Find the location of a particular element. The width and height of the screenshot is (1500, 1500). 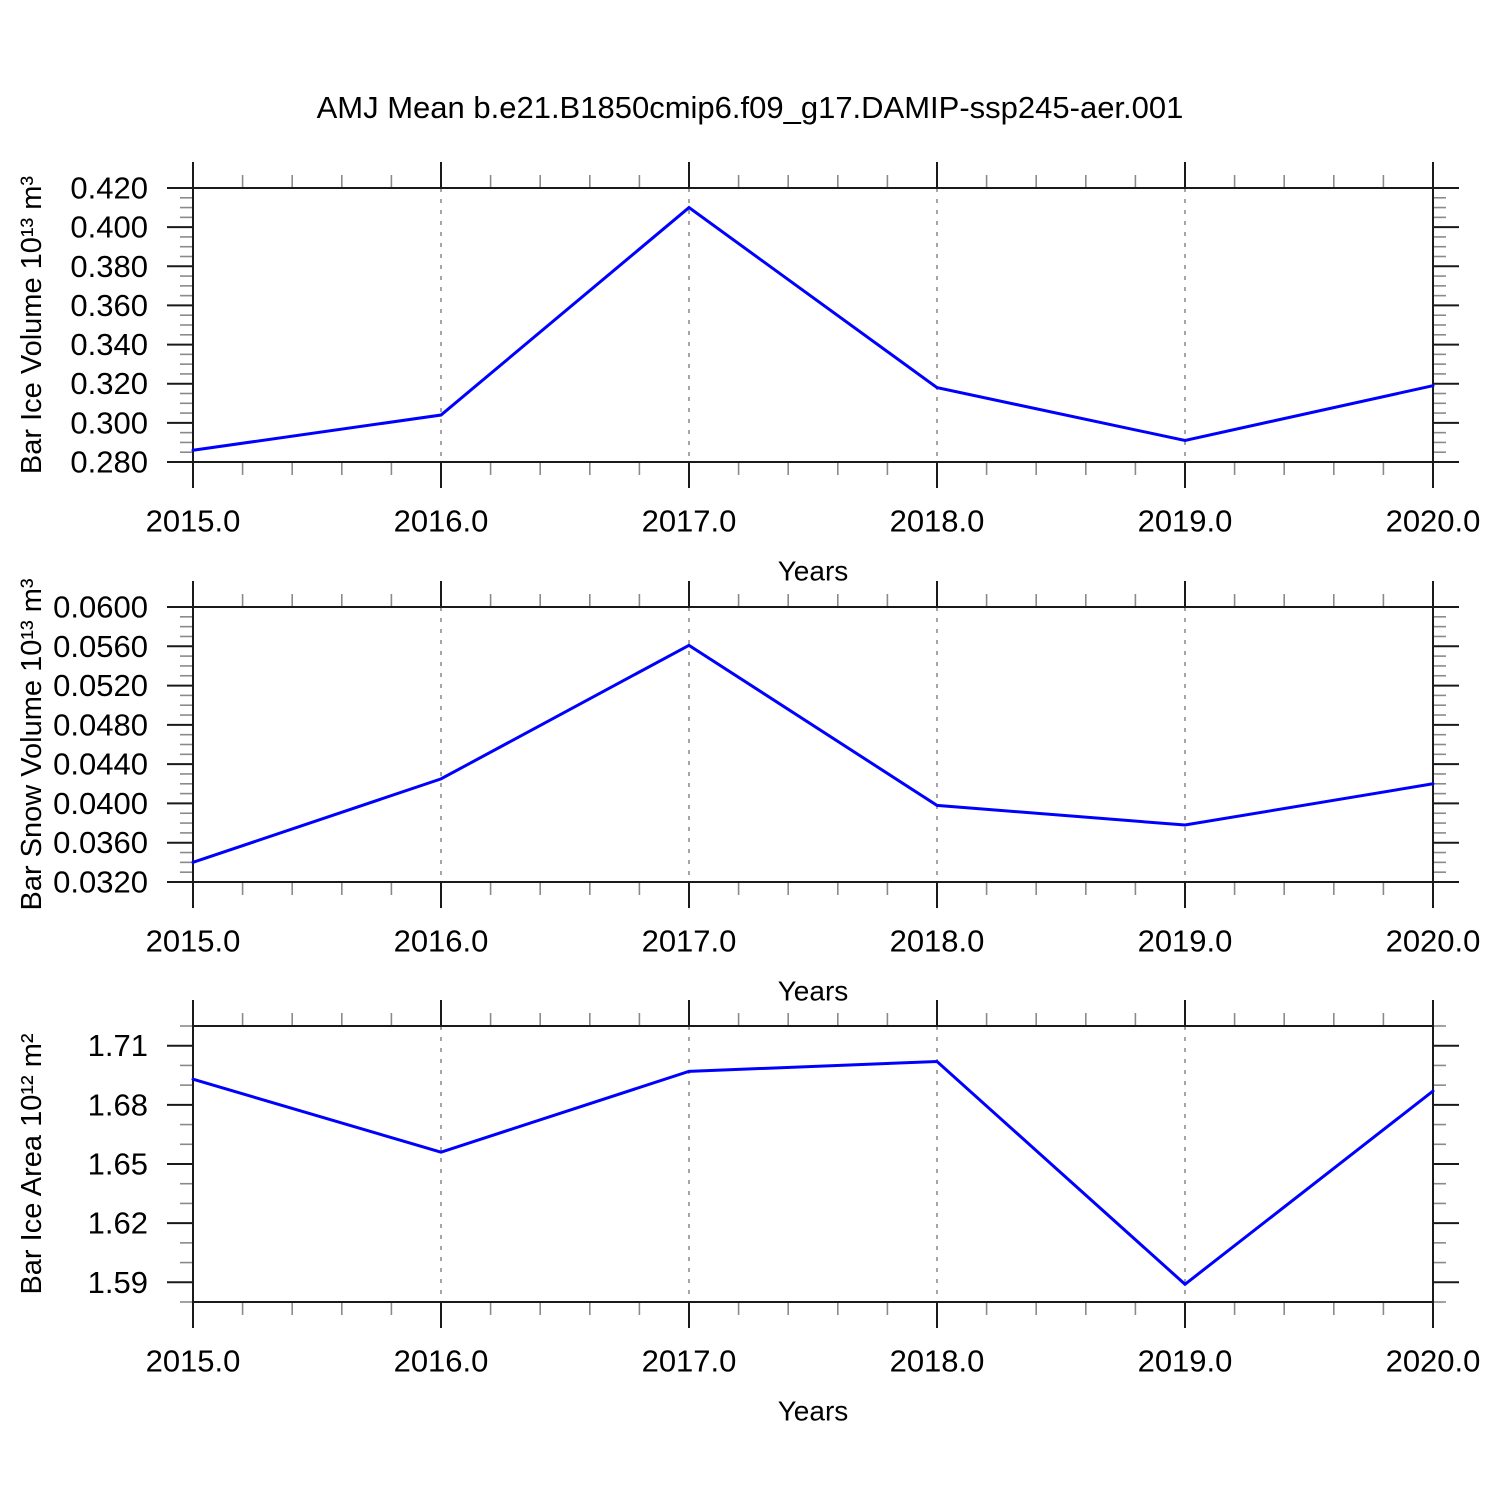

y-tick-label: 0.380 is located at coordinates (109, 266).